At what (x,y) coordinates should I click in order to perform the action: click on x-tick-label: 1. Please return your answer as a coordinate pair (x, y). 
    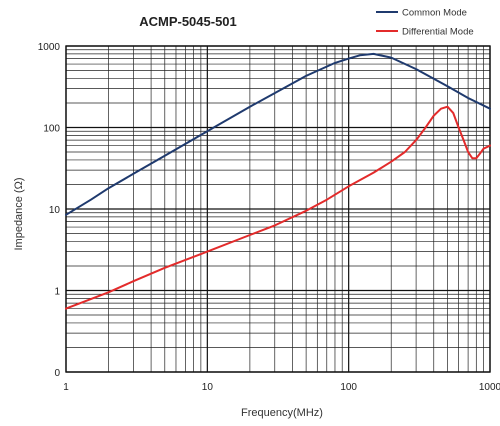
    Looking at the image, I should click on (66, 387).